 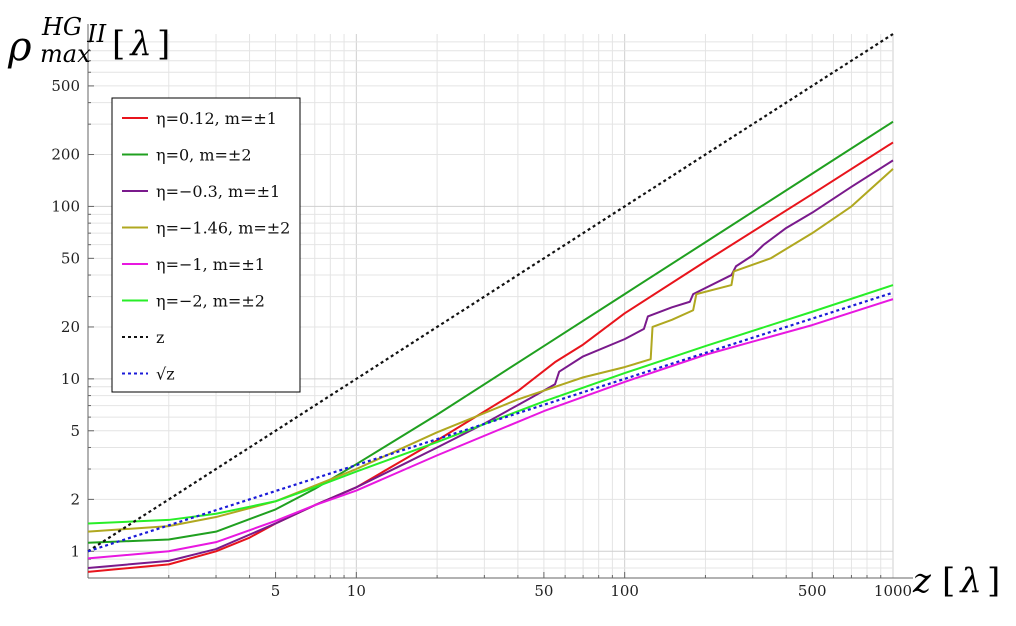 What do you see at coordinates (75, 431) in the screenshot?
I see `y-tick-label: 5` at bounding box center [75, 431].